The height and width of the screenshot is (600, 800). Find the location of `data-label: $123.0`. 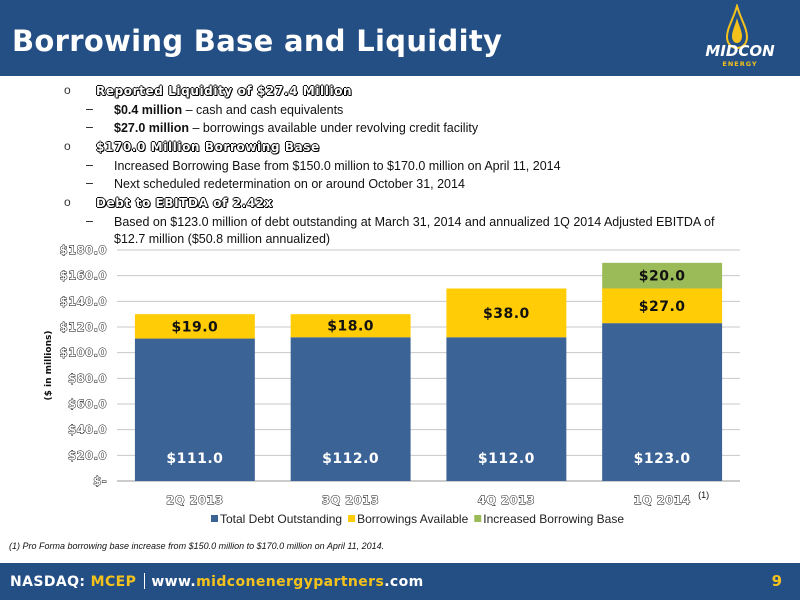

data-label: $123.0 is located at coordinates (662, 459).